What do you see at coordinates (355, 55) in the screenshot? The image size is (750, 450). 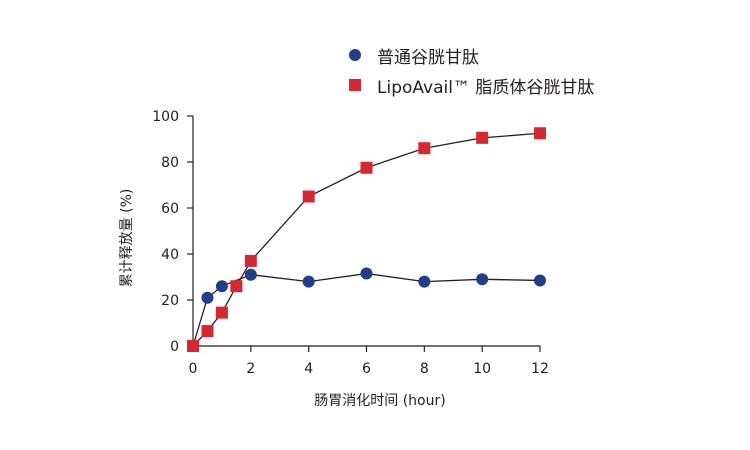 I see `circle-marker-icon` at bounding box center [355, 55].